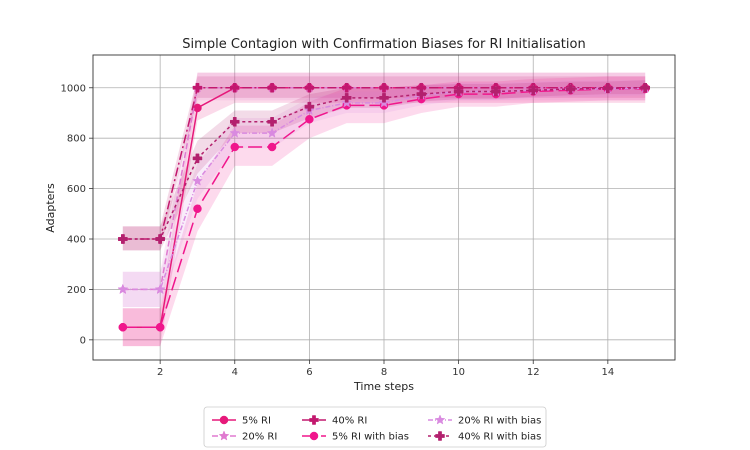 This screenshot has height=450, width=750. I want to click on legend-item: 40% RI with bias, so click(484, 437).